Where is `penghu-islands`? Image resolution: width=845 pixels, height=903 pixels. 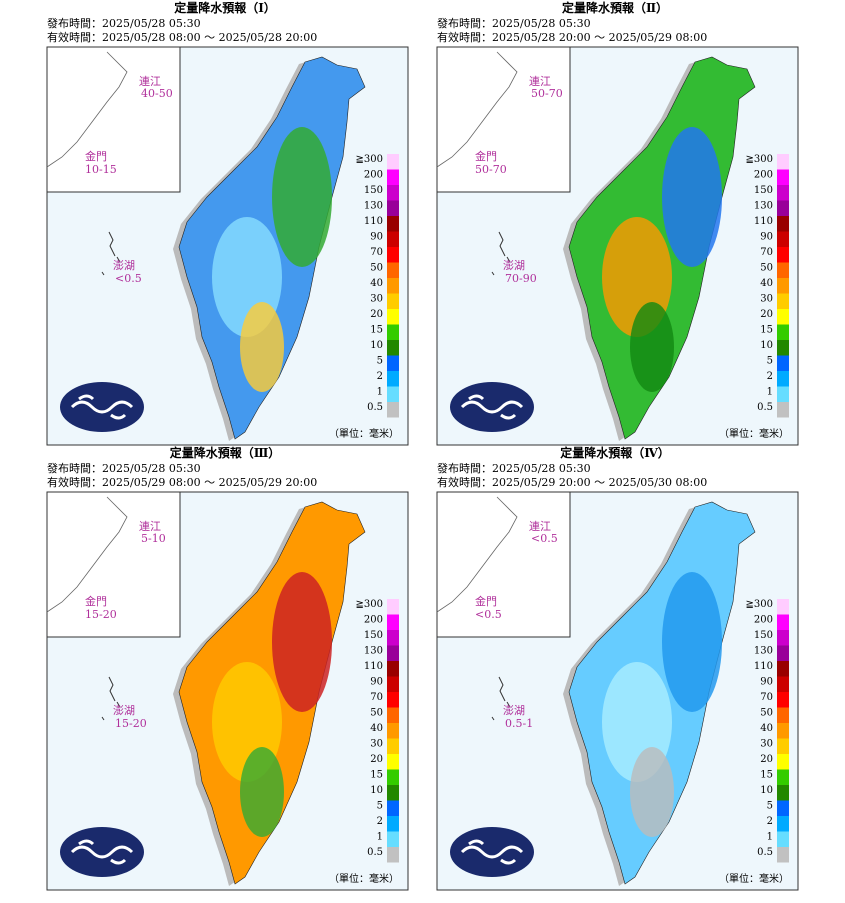
penghu-islands is located at coordinates (111, 698).